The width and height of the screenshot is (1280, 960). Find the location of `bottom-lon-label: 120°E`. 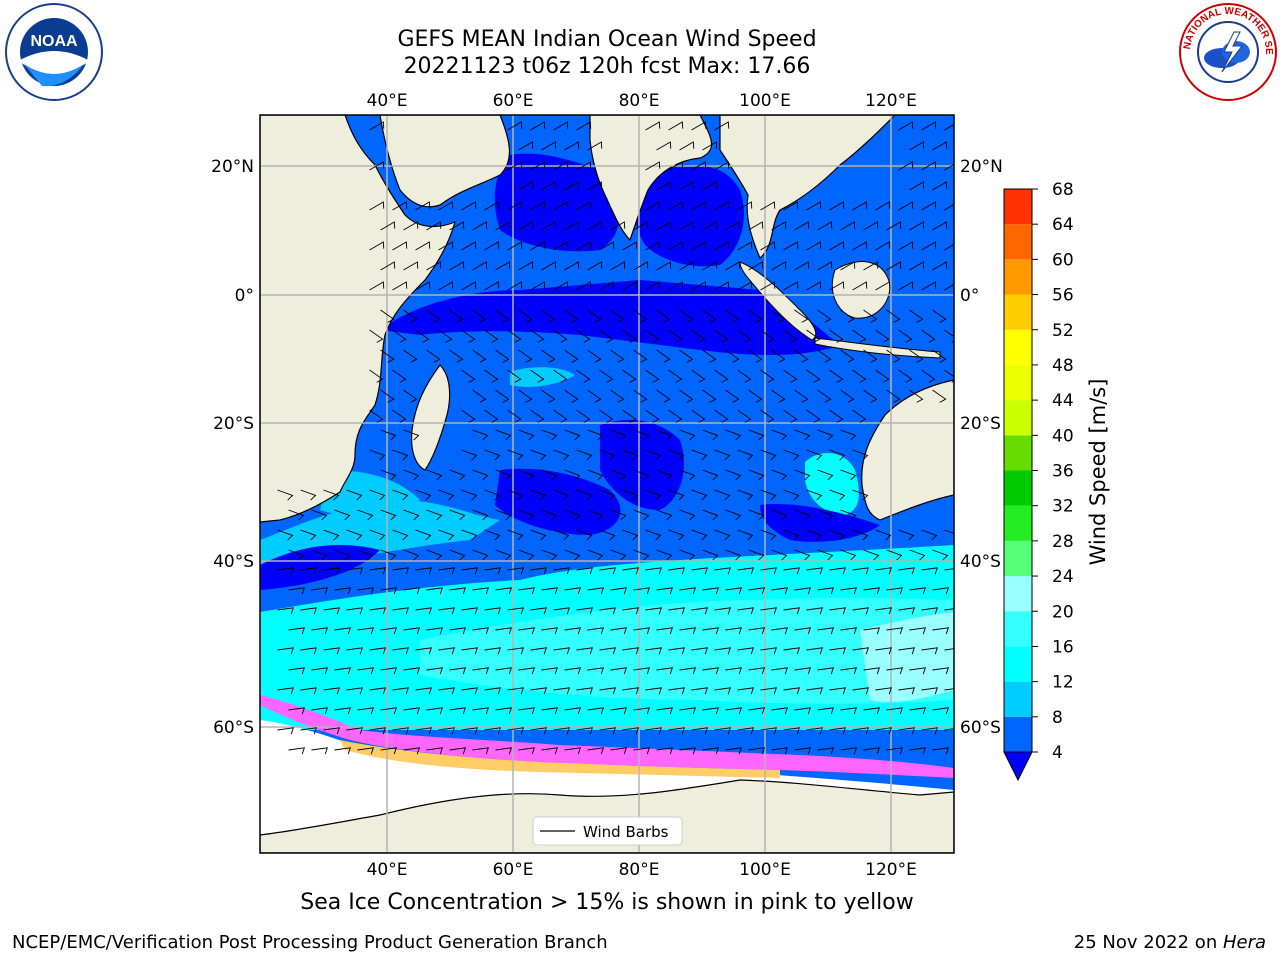

bottom-lon-label: 120°E is located at coordinates (891, 870).